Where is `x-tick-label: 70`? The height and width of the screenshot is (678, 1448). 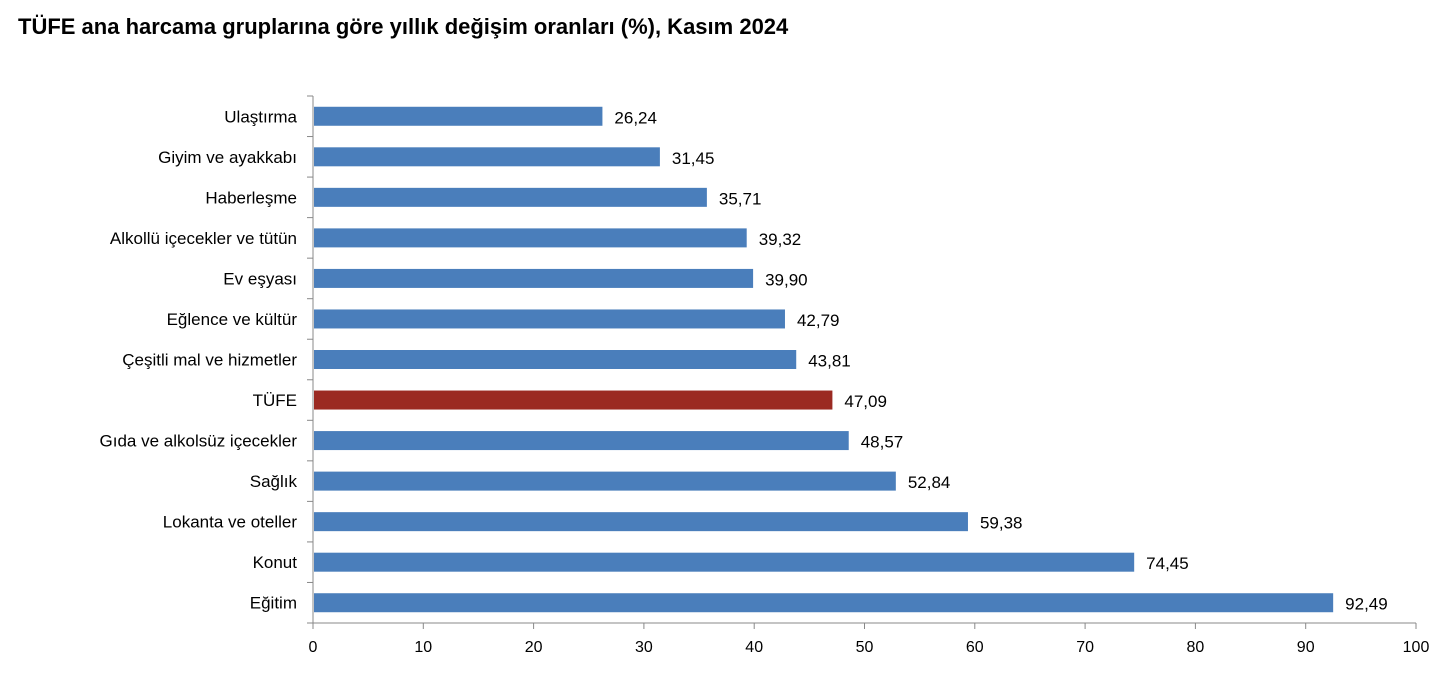 x-tick-label: 70 is located at coordinates (1085, 647).